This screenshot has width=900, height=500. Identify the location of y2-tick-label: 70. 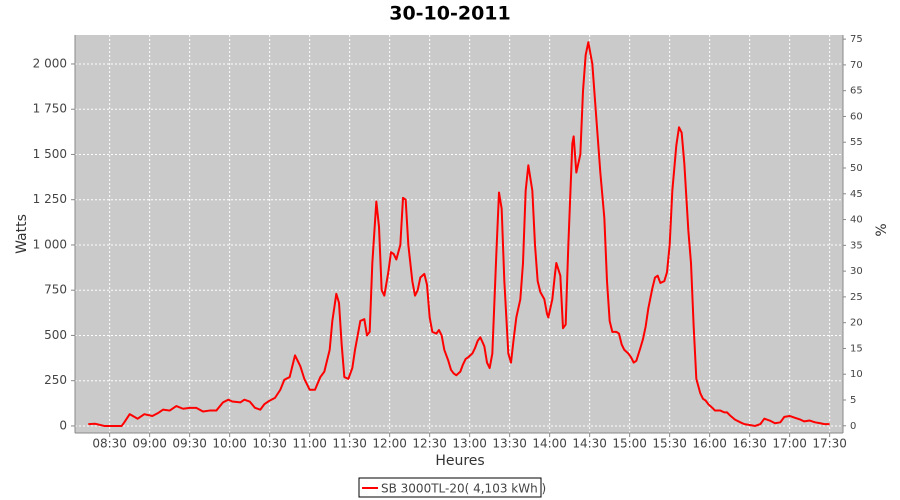
(856, 65).